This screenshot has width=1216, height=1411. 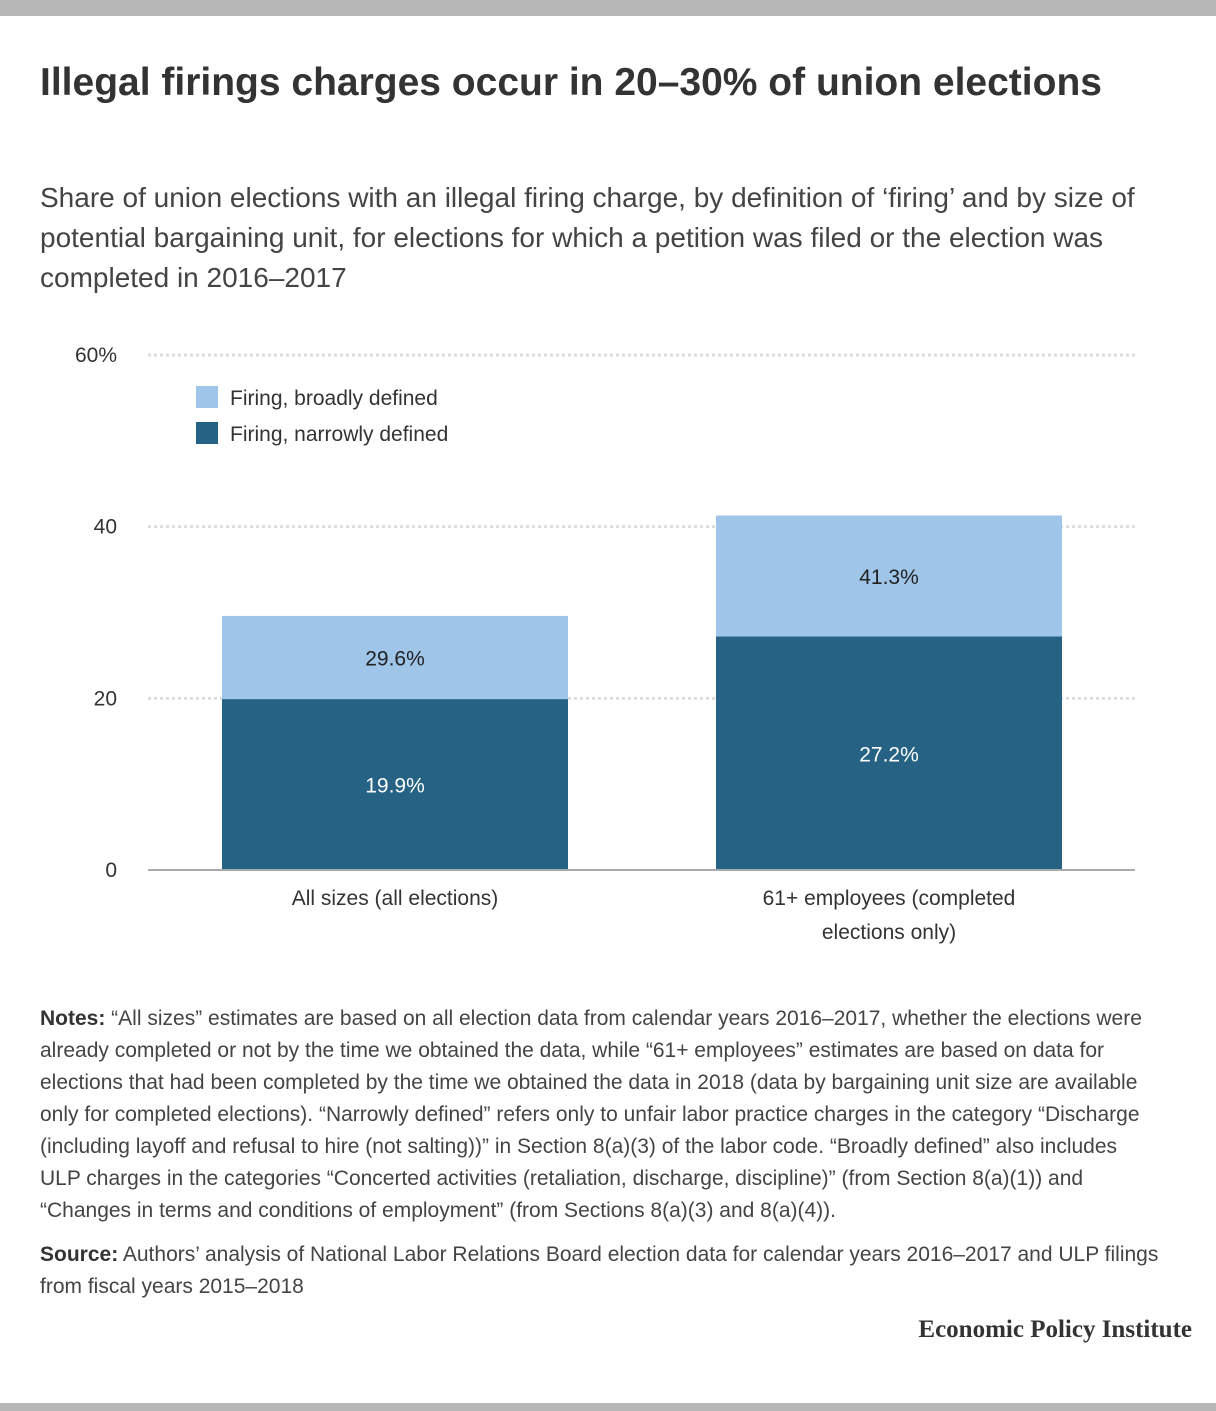 I want to click on bottom-border, so click(x=608, y=1407).